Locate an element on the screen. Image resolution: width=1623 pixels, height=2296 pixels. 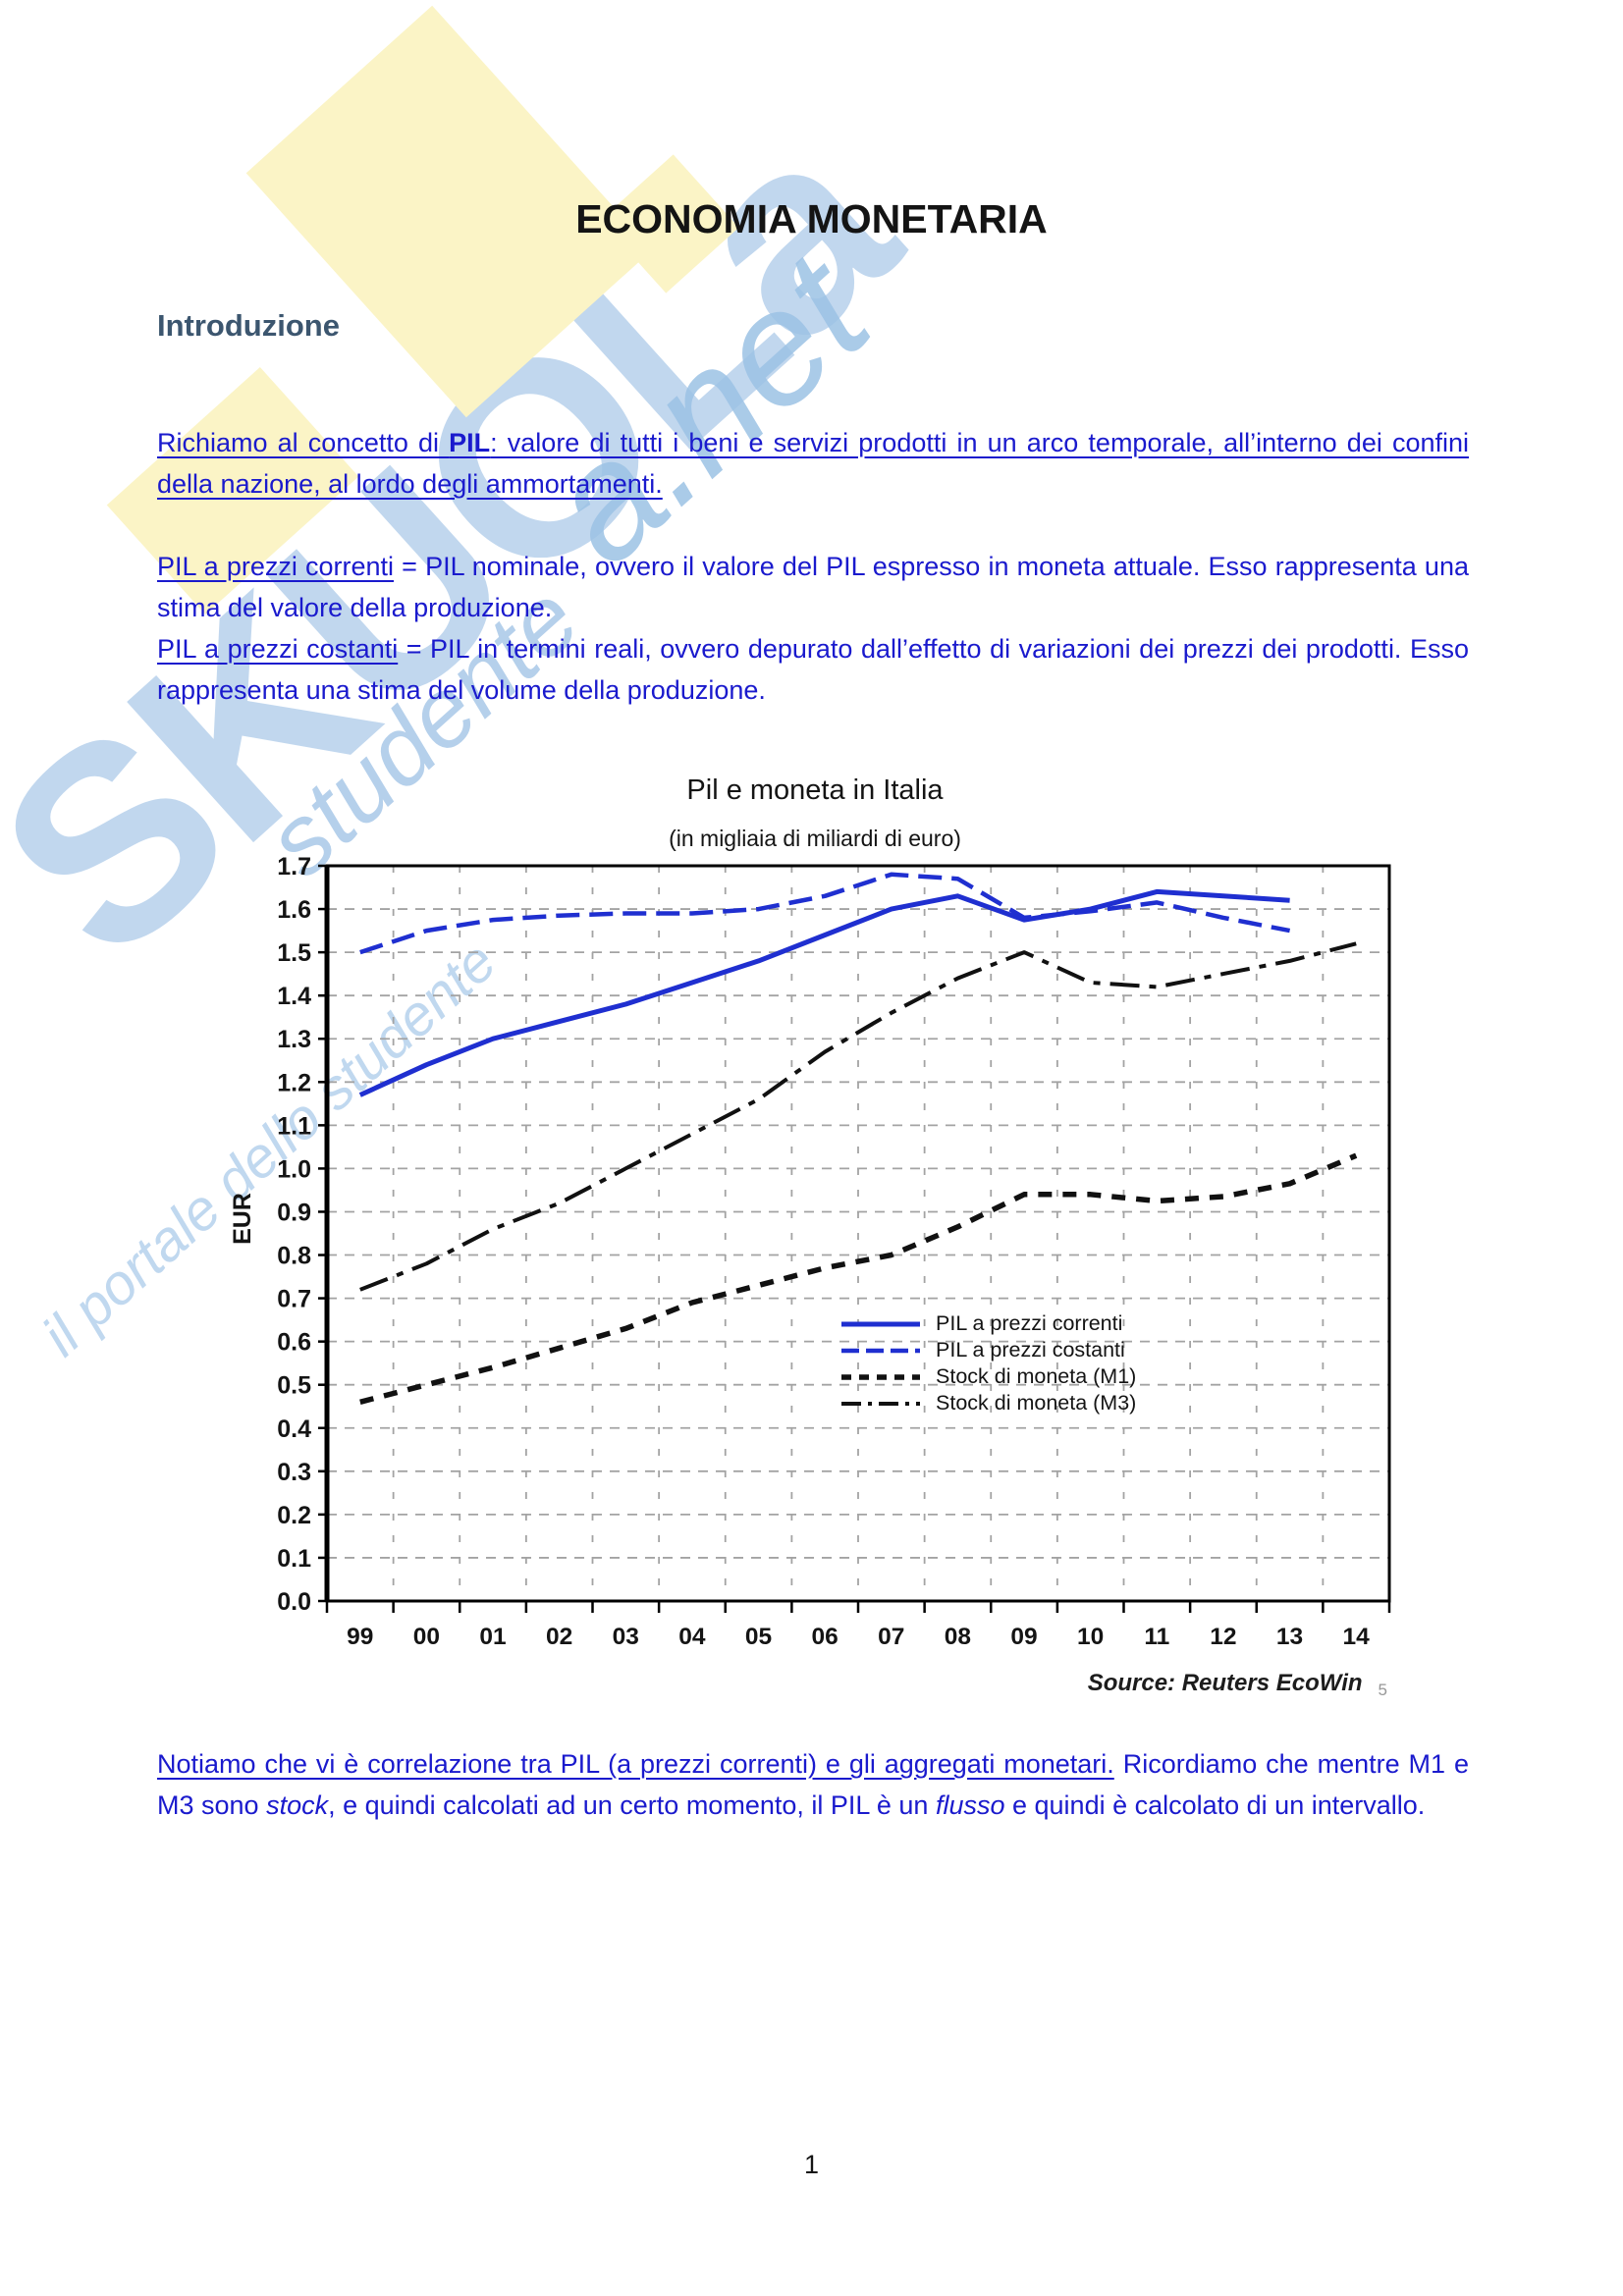
p2a-underlined: PIL a prezzi correnti is located at coordinates (276, 566).